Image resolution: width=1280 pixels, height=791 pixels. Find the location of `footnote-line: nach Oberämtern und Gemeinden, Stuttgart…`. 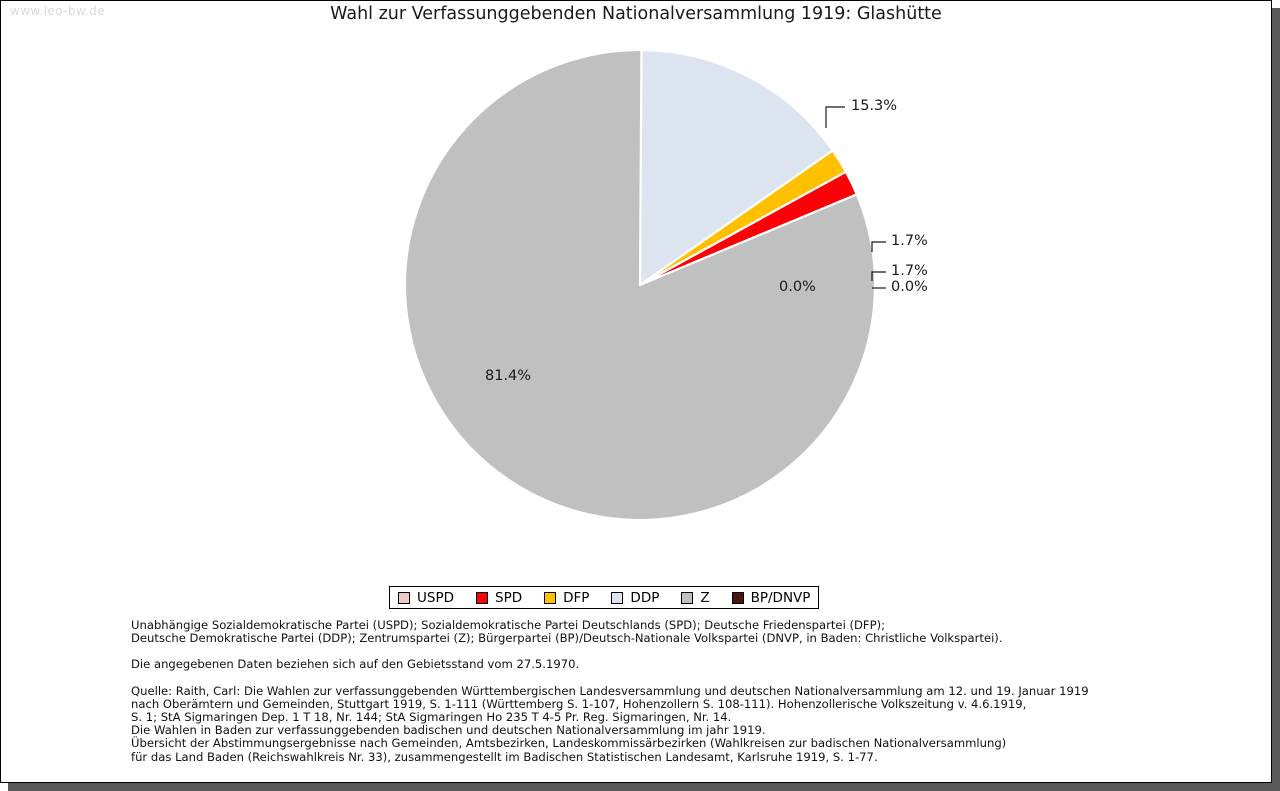

footnote-line: nach Oberämtern und Gemeinden, Stuttgart… is located at coordinates (579, 703).